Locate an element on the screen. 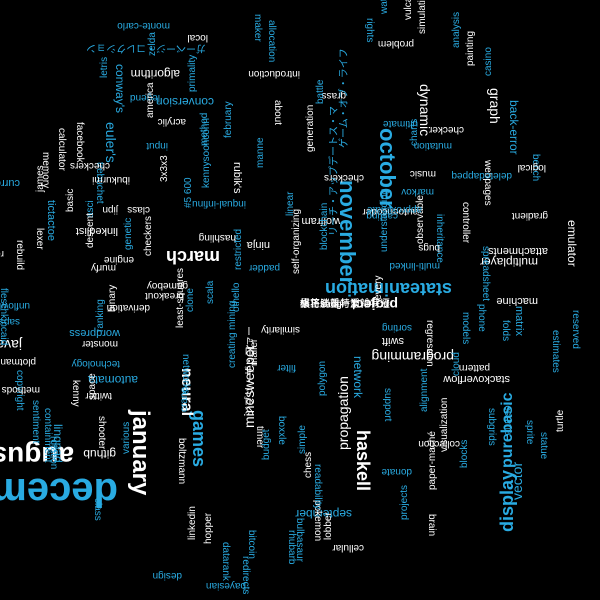 This screenshot has width=600, height=600. cloud-word: filter is located at coordinates (286, 367).